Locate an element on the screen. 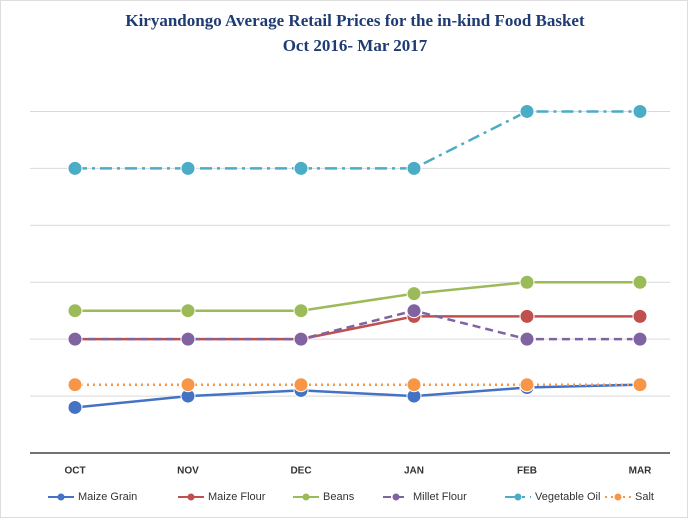 Image resolution: width=688 pixels, height=518 pixels. x-tick-label: DEC is located at coordinates (300, 471).